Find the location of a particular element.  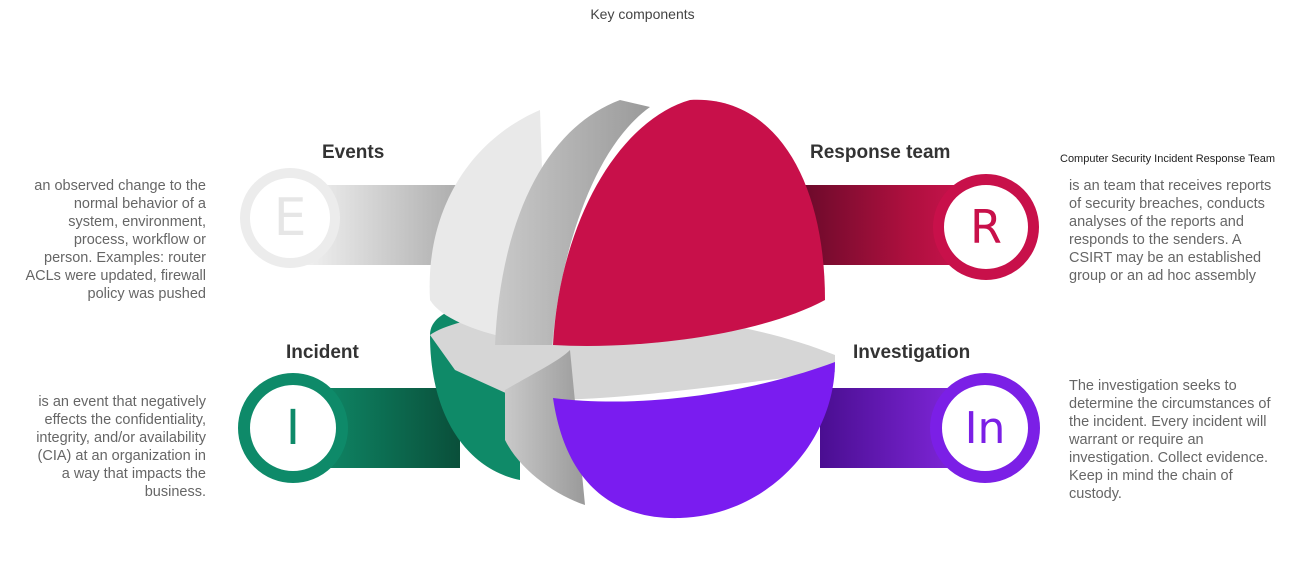

incident-heading: Incident is located at coordinates (322, 352).